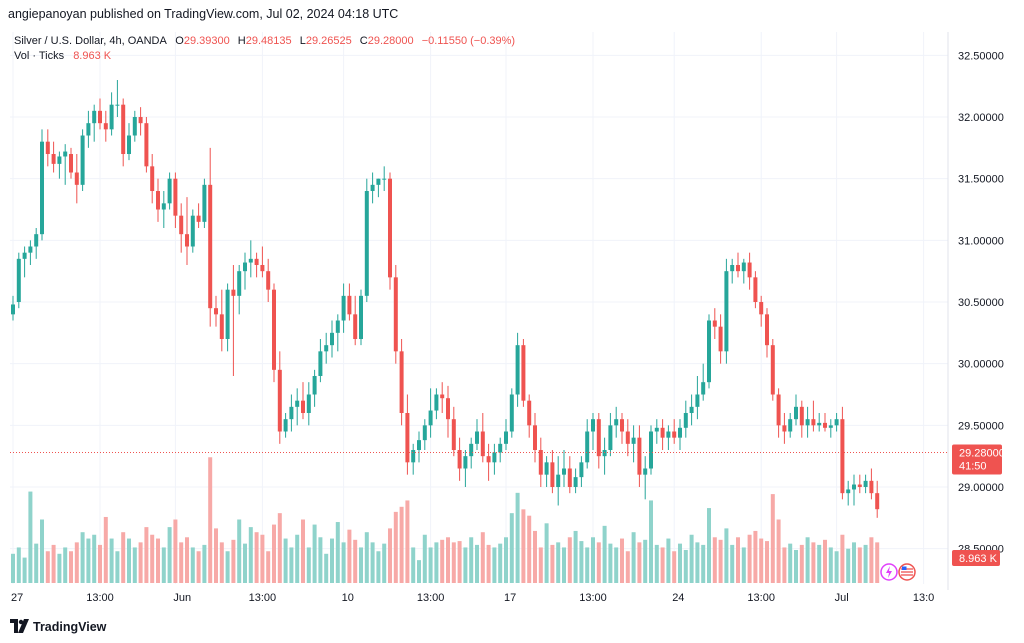 Image resolution: width=1024 pixels, height=643 pixels. What do you see at coordinates (889, 572) in the screenshot?
I see `dividend-icon` at bounding box center [889, 572].